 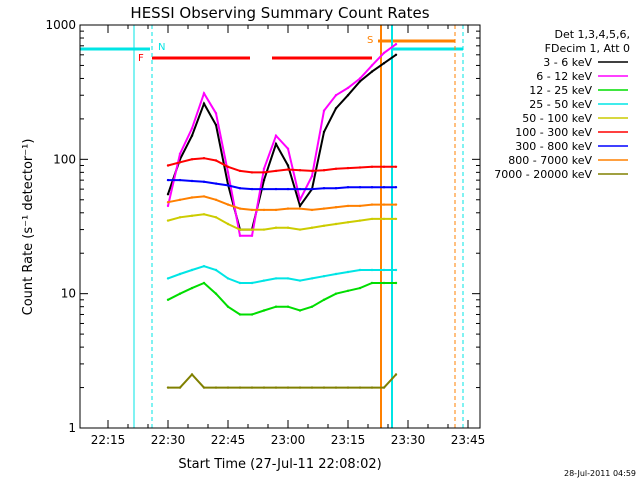 I want to click on legend-entry-label: 6 - 12 keV, so click(x=564, y=76).